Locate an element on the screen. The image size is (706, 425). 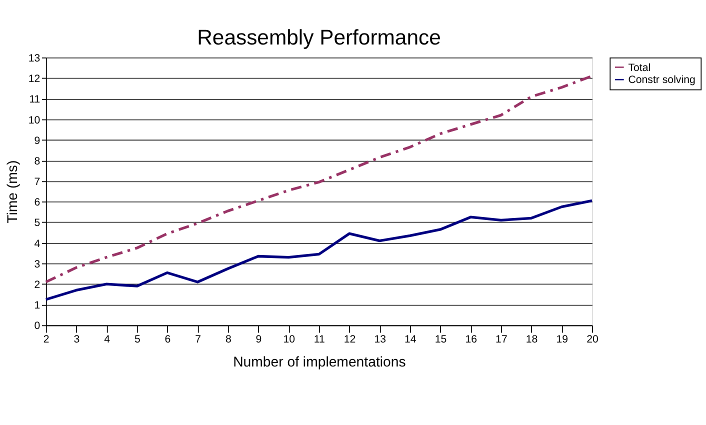
x-tick-label: 7 is located at coordinates (198, 339).